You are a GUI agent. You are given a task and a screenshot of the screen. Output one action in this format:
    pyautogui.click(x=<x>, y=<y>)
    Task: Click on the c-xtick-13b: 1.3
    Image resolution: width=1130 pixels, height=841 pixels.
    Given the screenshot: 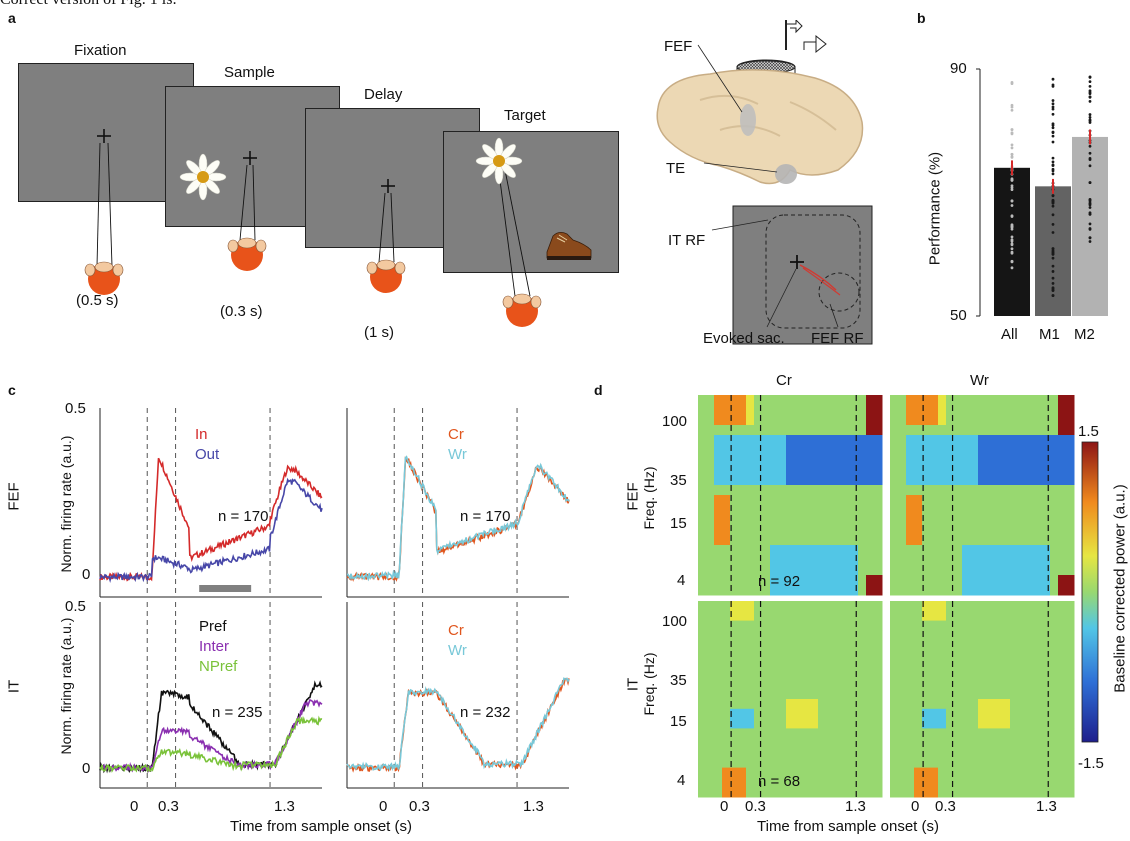 What is the action you would take?
    pyautogui.click(x=533, y=806)
    